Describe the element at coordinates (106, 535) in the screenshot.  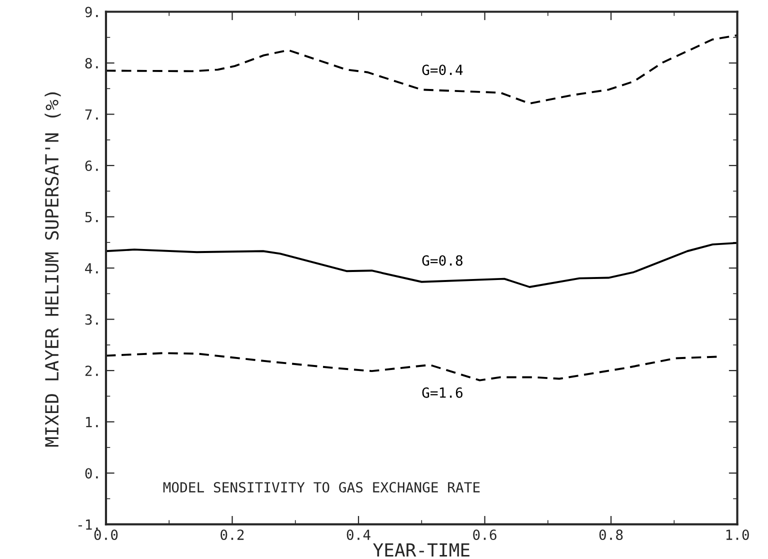
I see `x-tick-label: 0.0` at that location.